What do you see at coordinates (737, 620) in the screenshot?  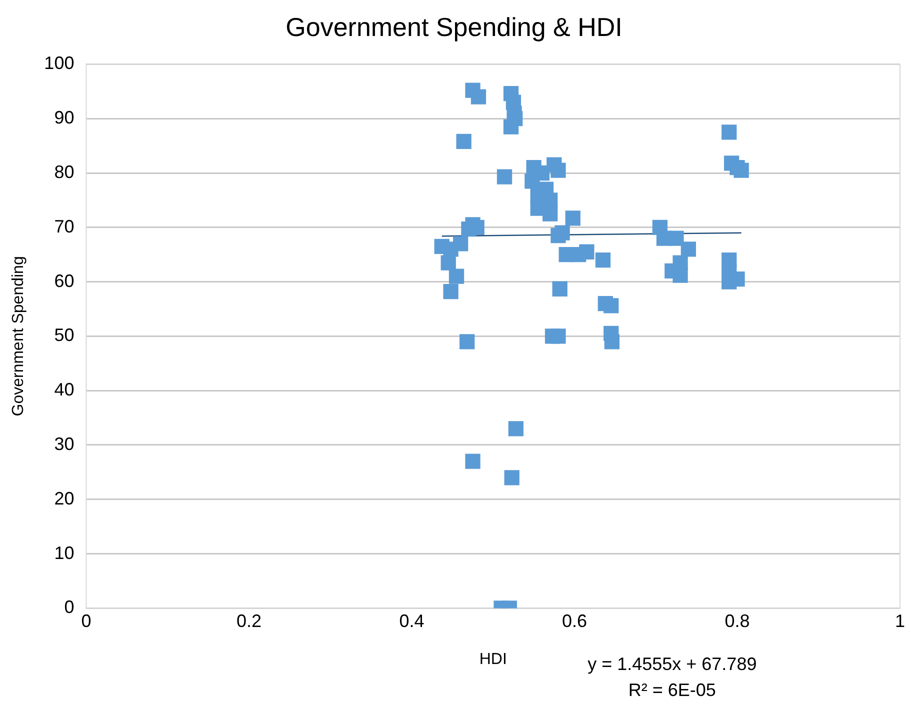 I see `x-tick-label: 0.8` at bounding box center [737, 620].